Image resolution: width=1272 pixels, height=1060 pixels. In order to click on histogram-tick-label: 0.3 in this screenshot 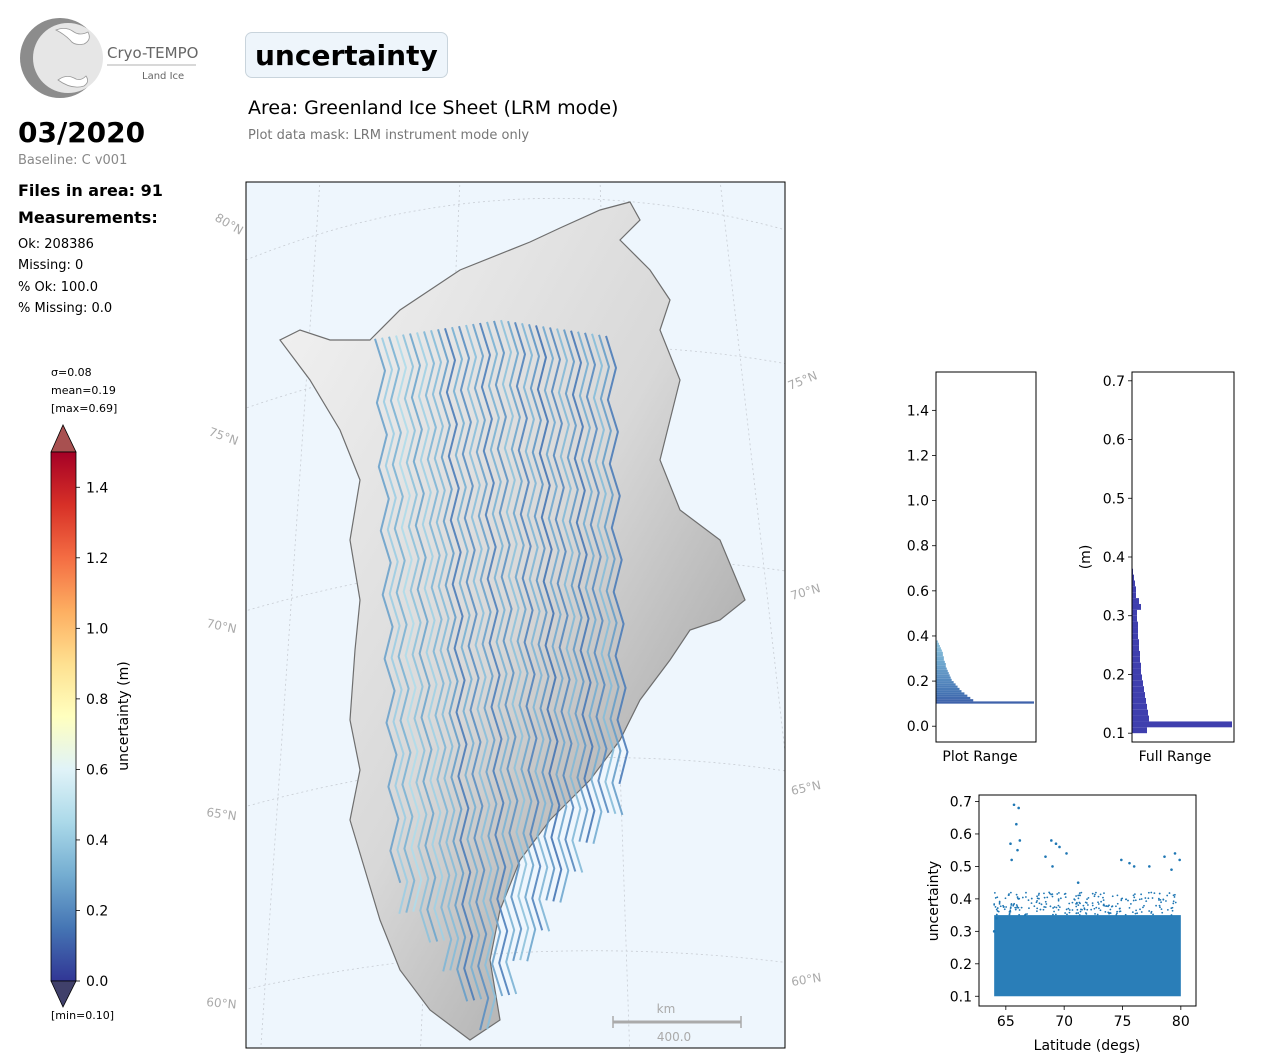, I will do `click(1114, 617)`.